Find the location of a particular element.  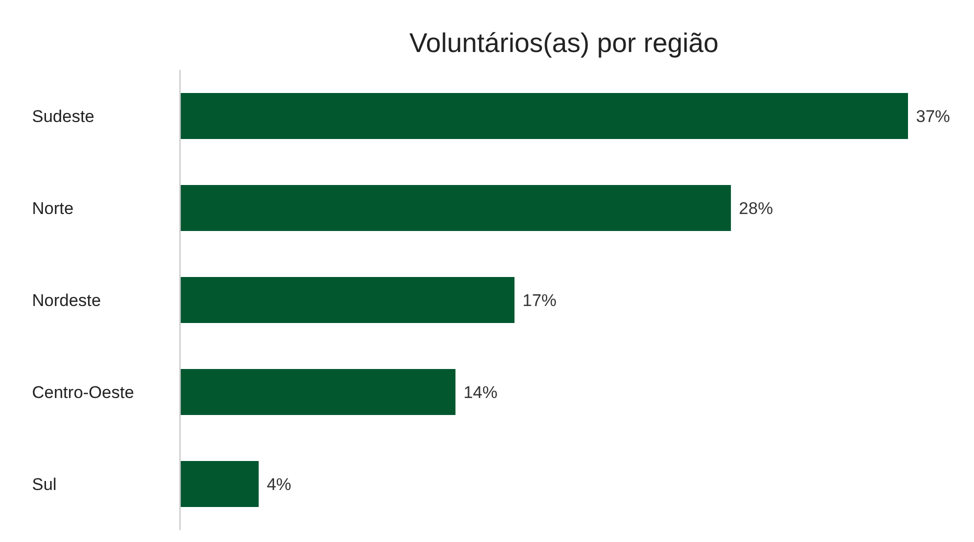

y-tick-label: Nordeste is located at coordinates (66, 300).